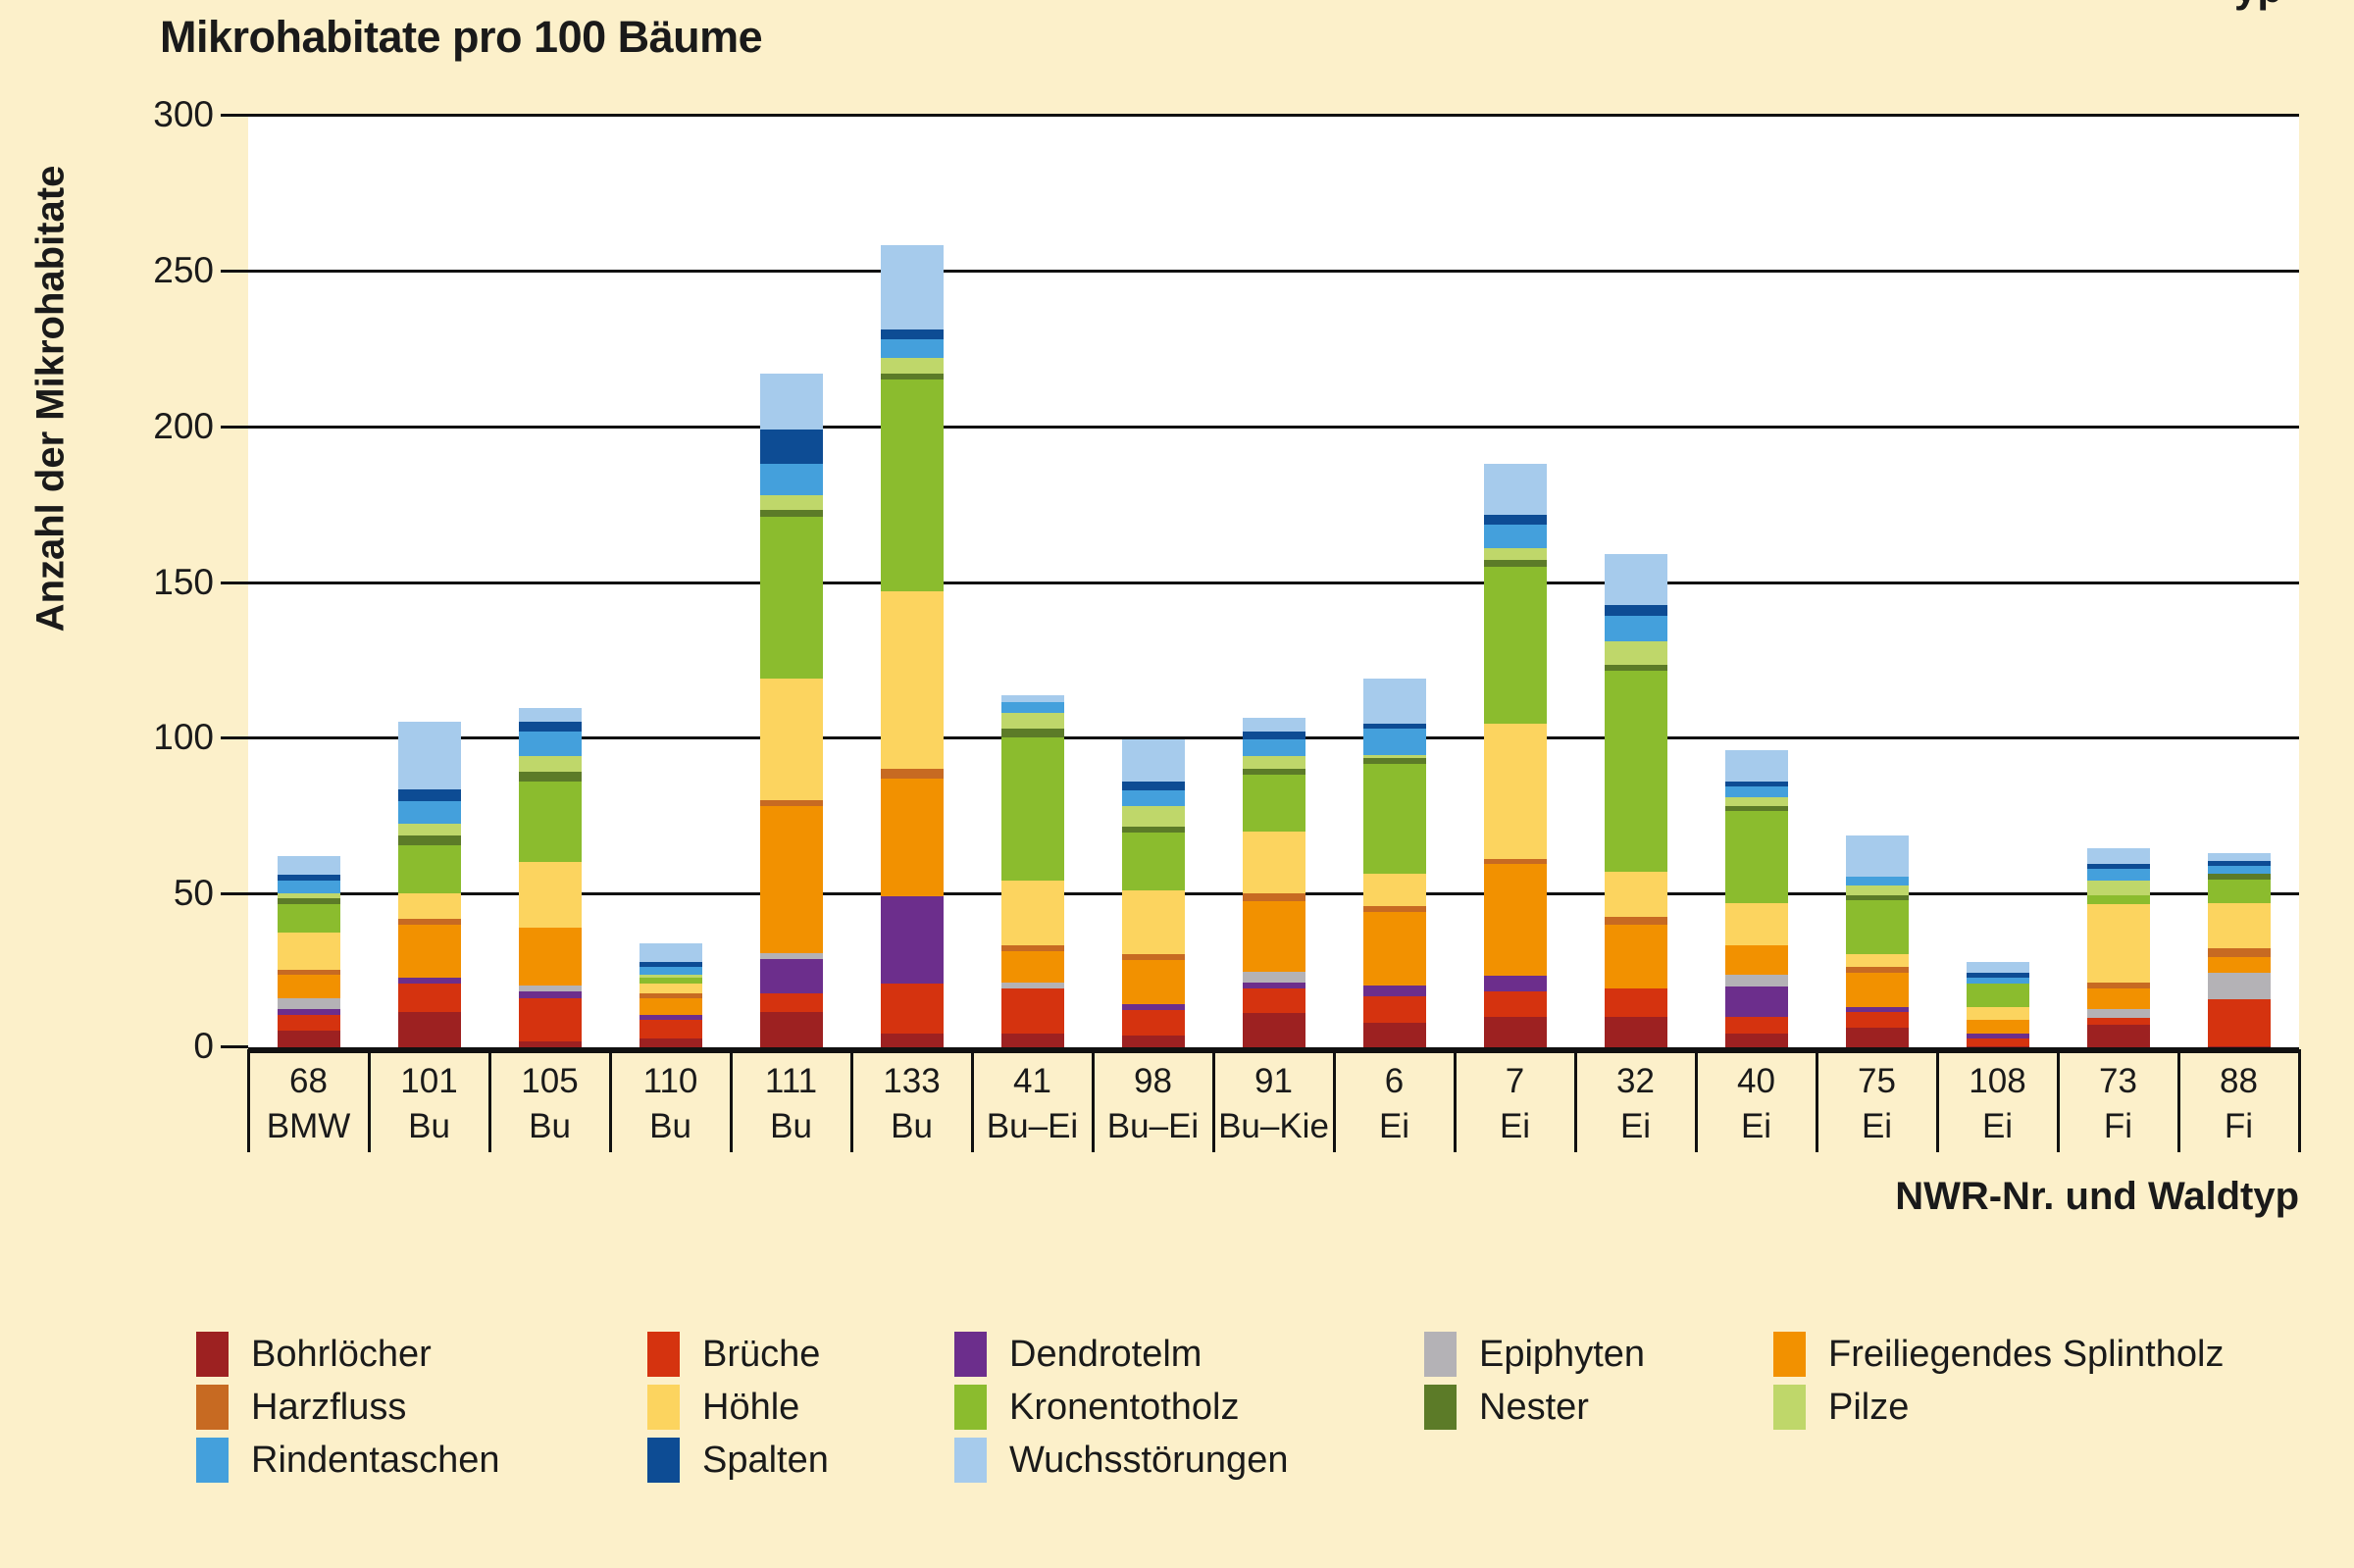 This screenshot has height=1568, width=2354. What do you see at coordinates (2239, 1126) in the screenshot?
I see `x-category-waldtyp: Fi` at bounding box center [2239, 1126].